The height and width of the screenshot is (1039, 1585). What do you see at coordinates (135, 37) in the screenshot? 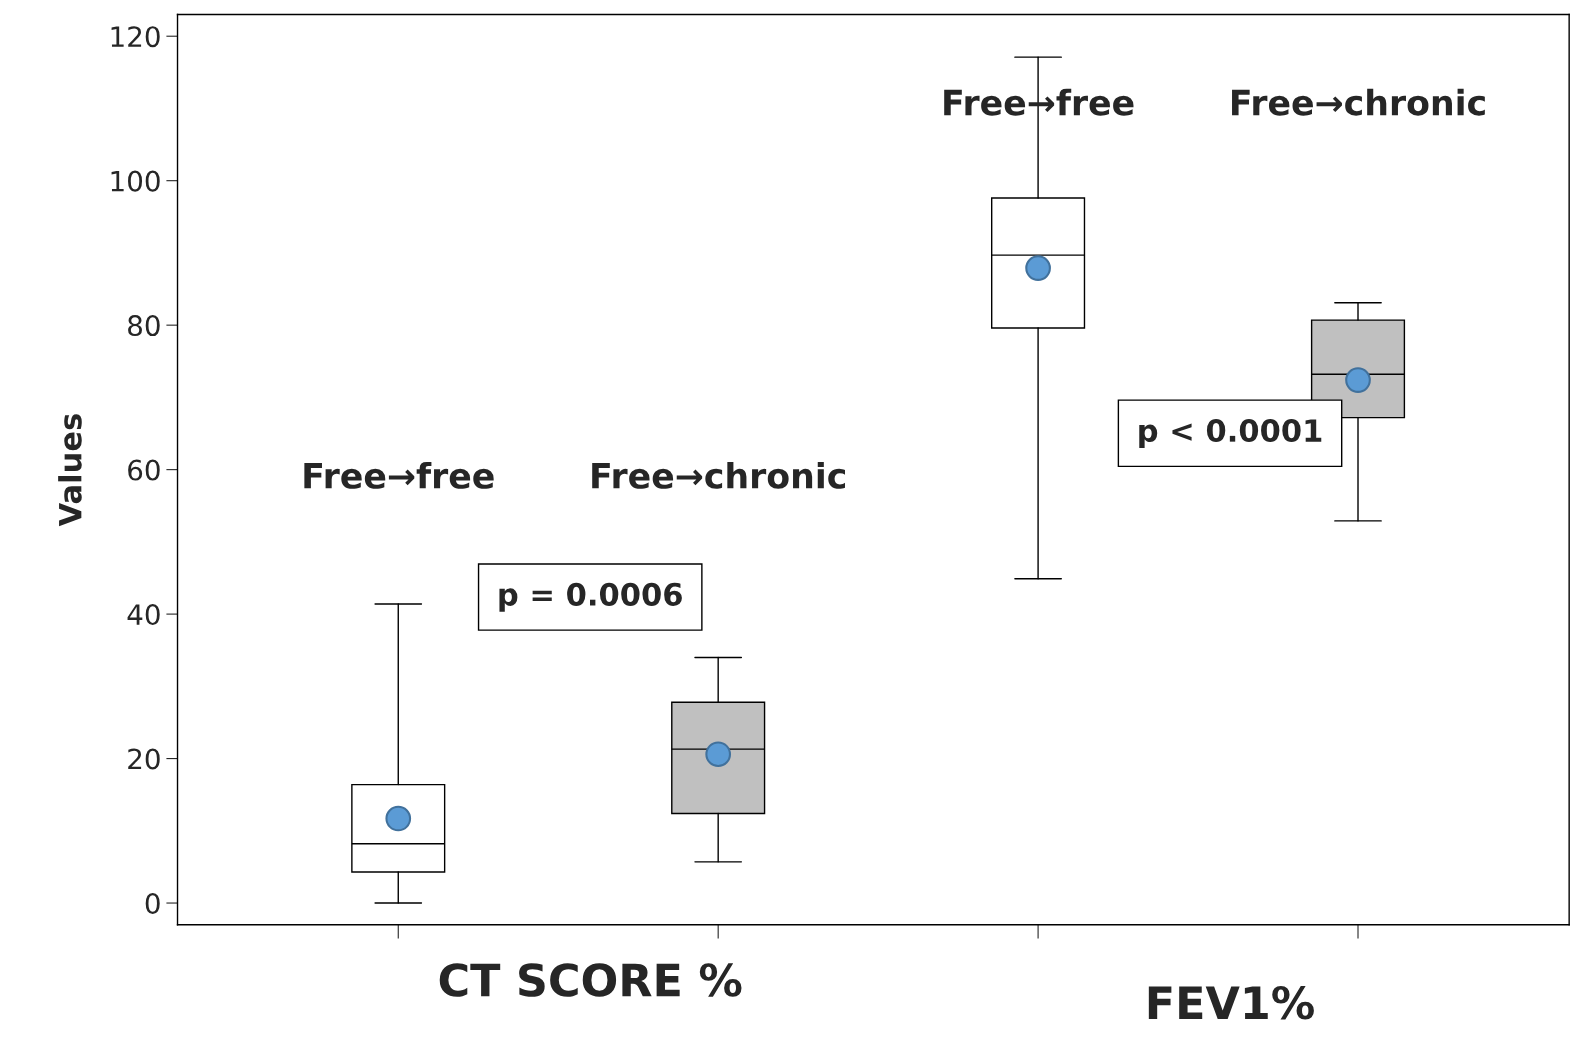
I see `y-tick-label: 120` at bounding box center [135, 37].